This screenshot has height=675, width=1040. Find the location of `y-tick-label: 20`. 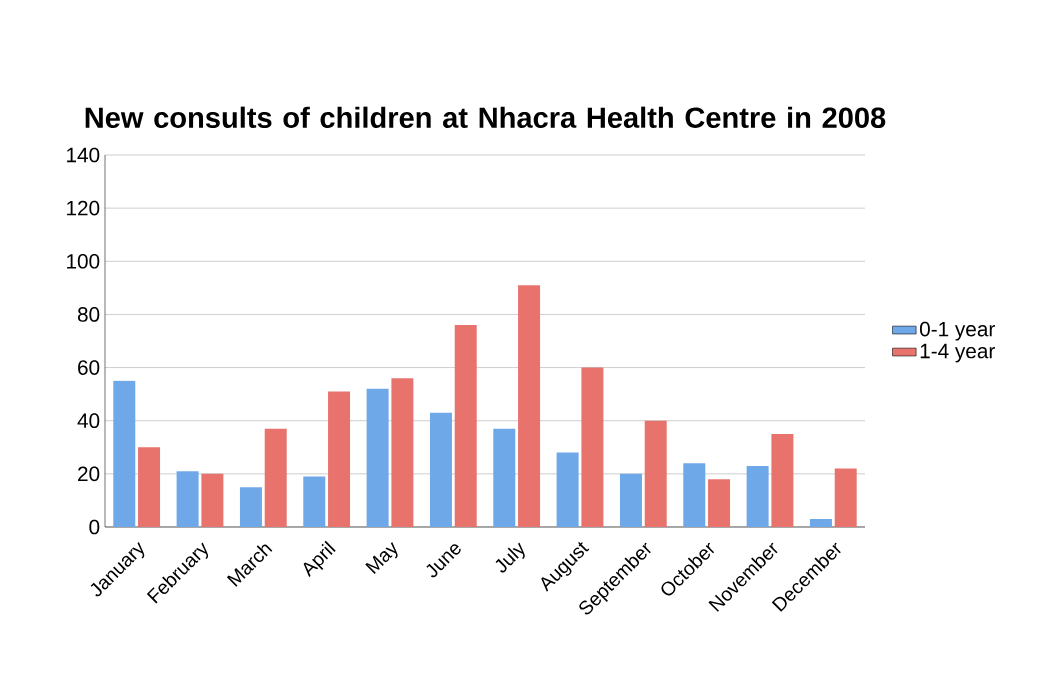

y-tick-label: 20 is located at coordinates (89, 474).